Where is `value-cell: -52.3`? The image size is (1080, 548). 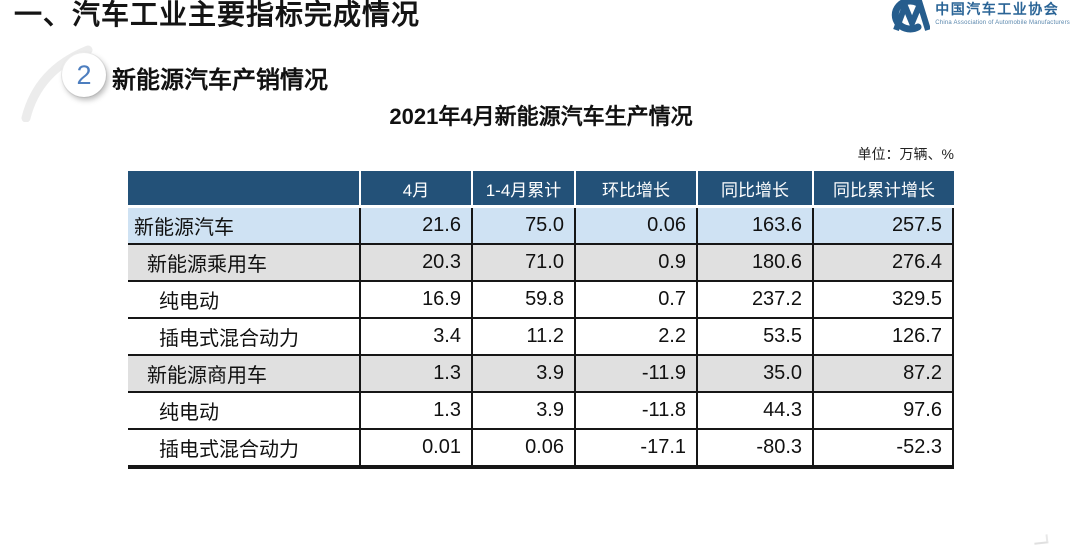 value-cell: -52.3 is located at coordinates (883, 449).